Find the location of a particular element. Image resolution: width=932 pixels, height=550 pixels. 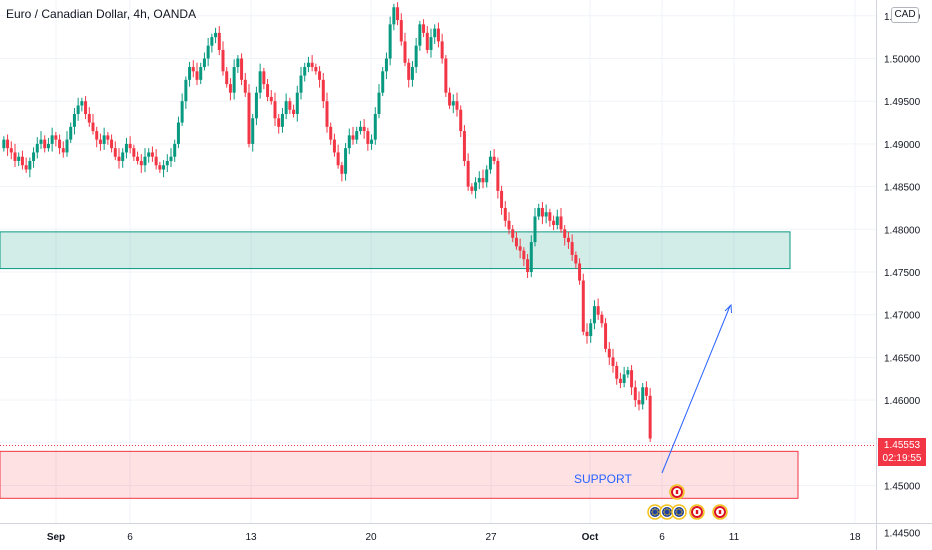

chart-title: Euro / Canadian Dollar, 4h, OANDA is located at coordinates (101, 14).